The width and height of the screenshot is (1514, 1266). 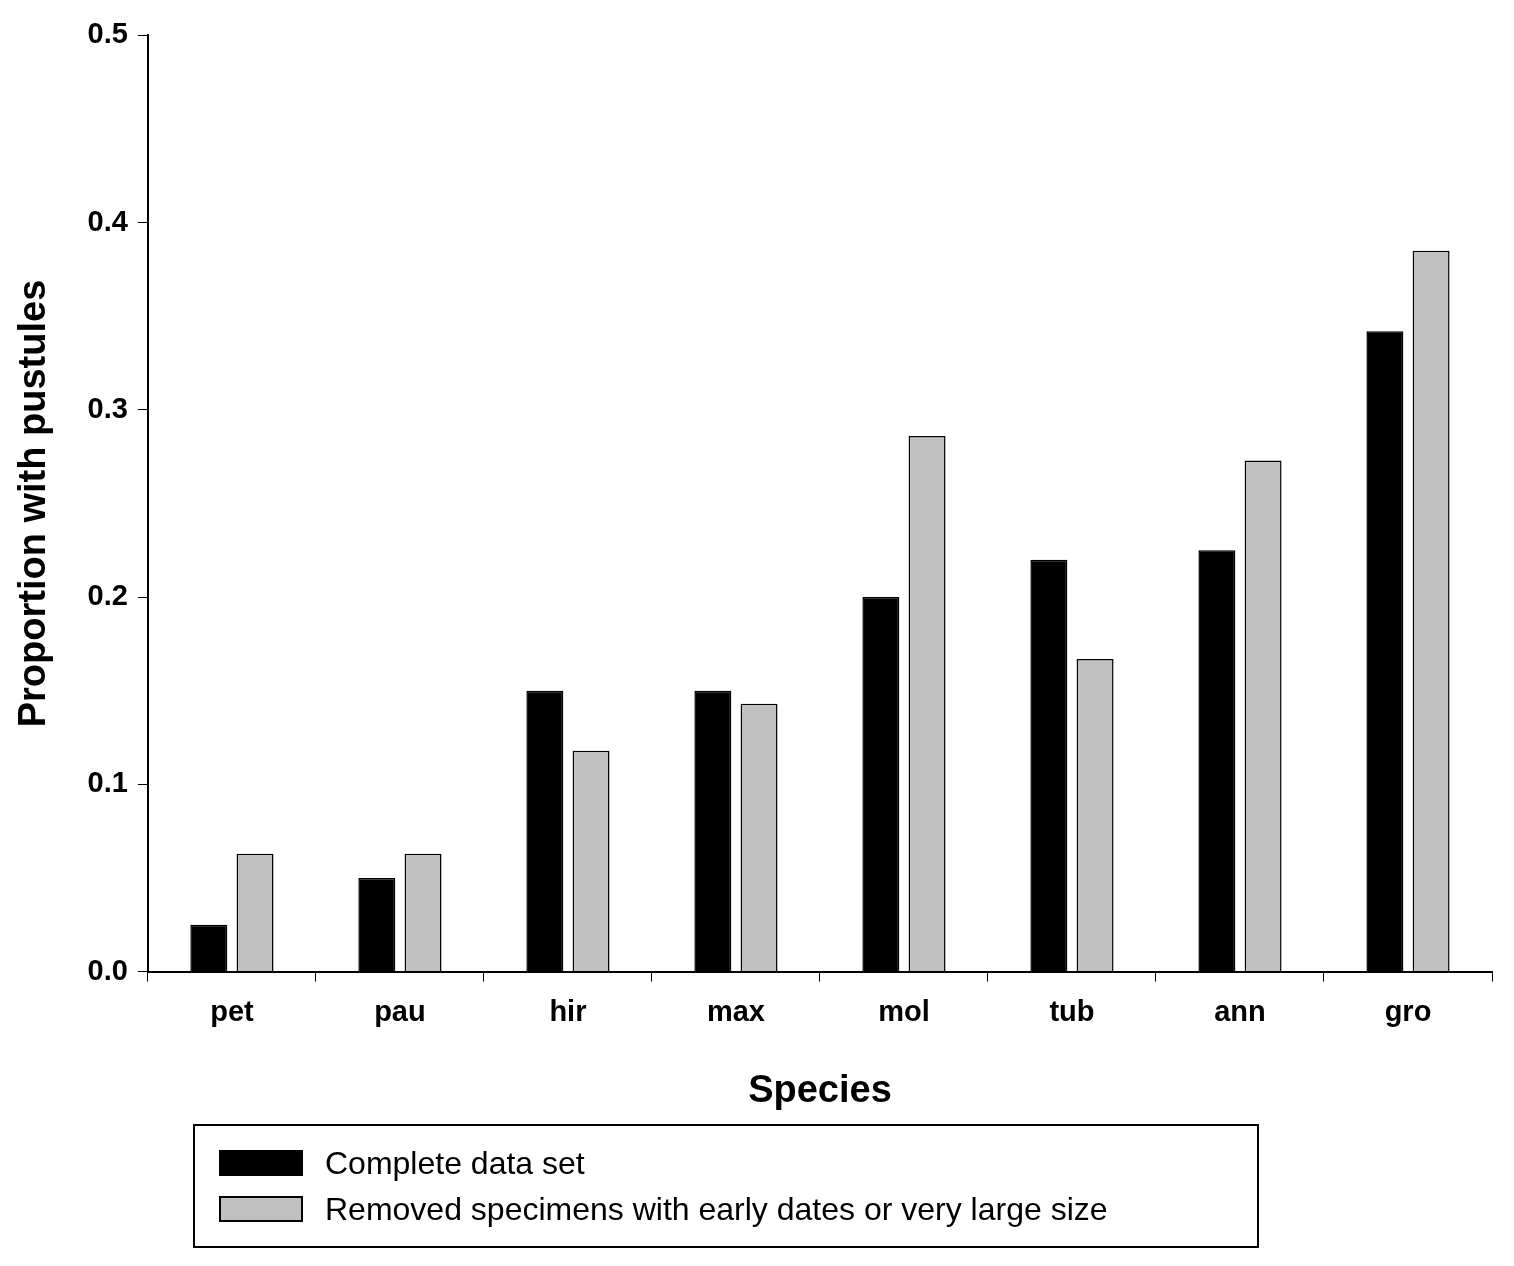 I want to click on x-tick-label: ann, so click(x=1240, y=1011).